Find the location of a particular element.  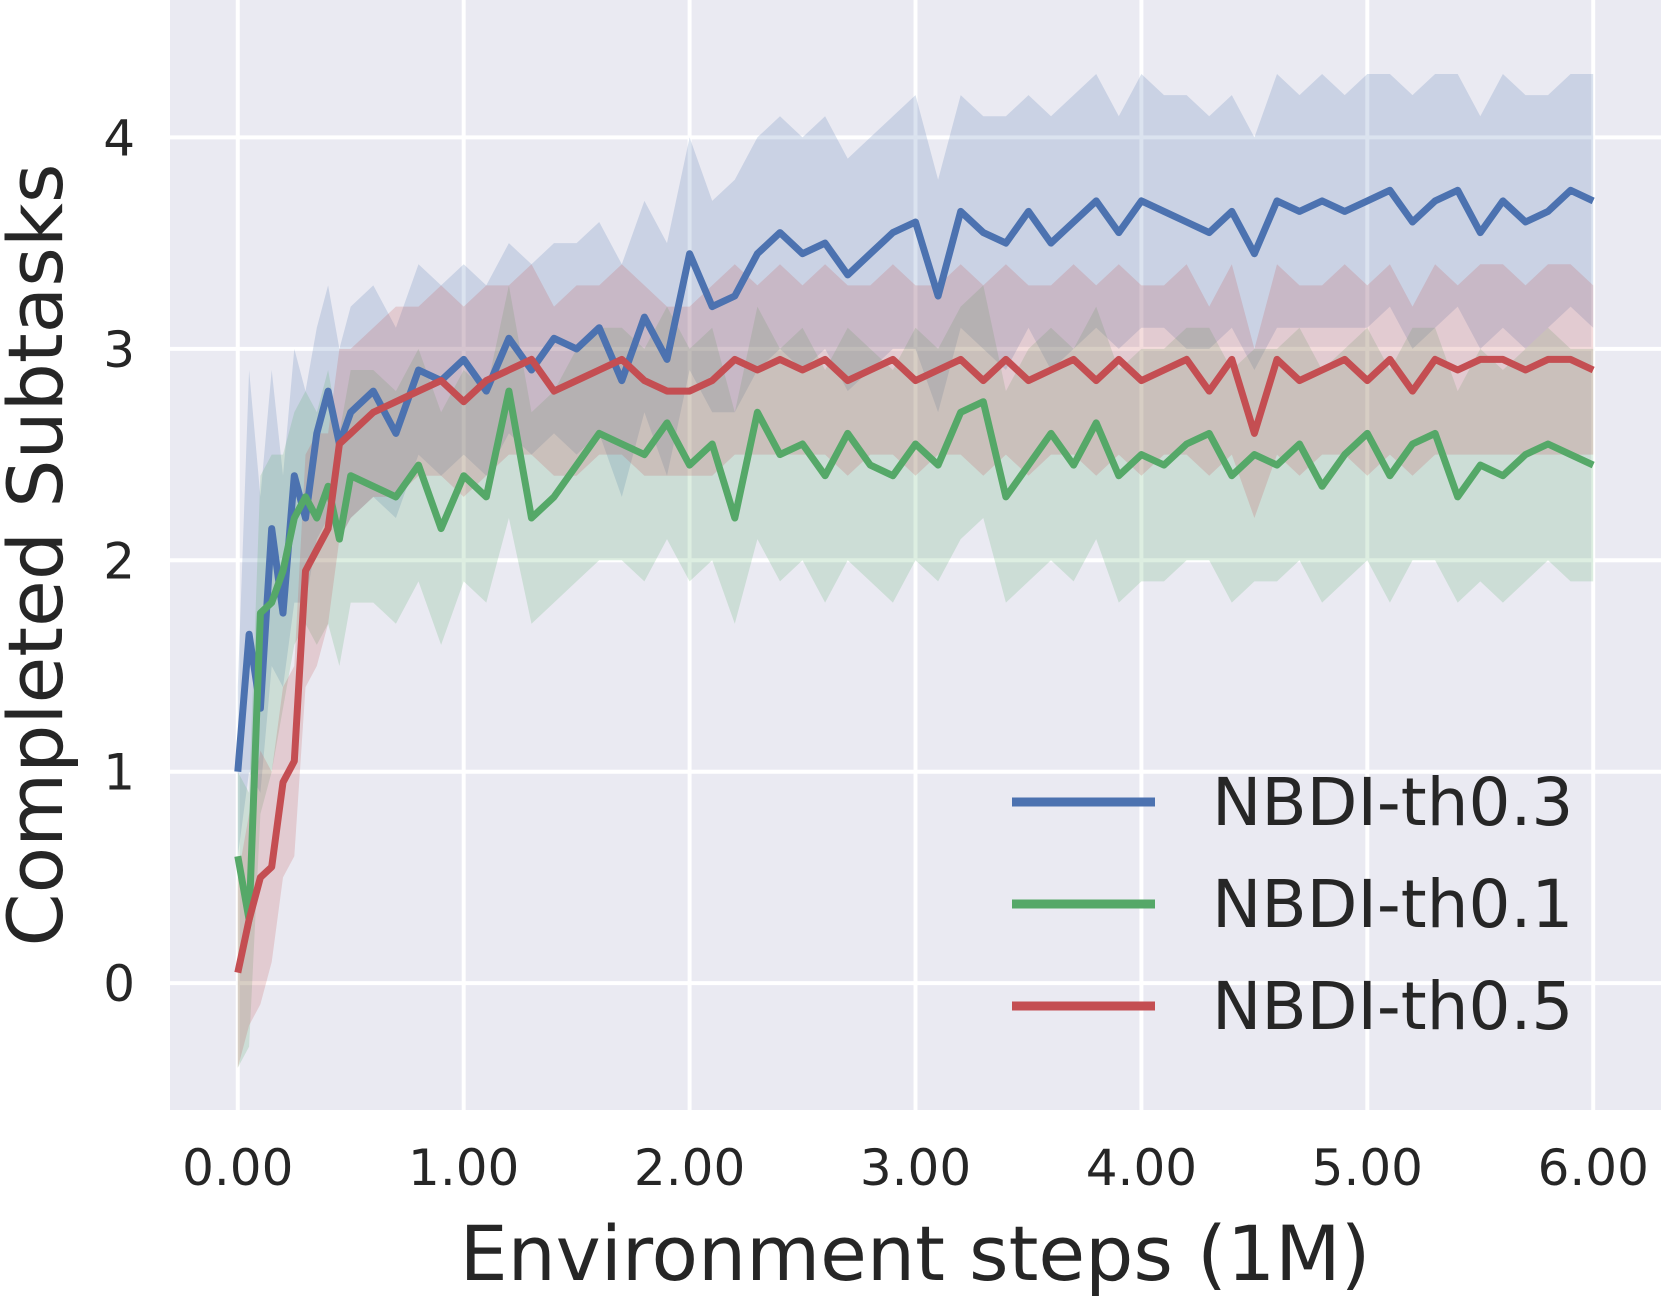

y-tick-label-4: 4 is located at coordinates (119, 138).